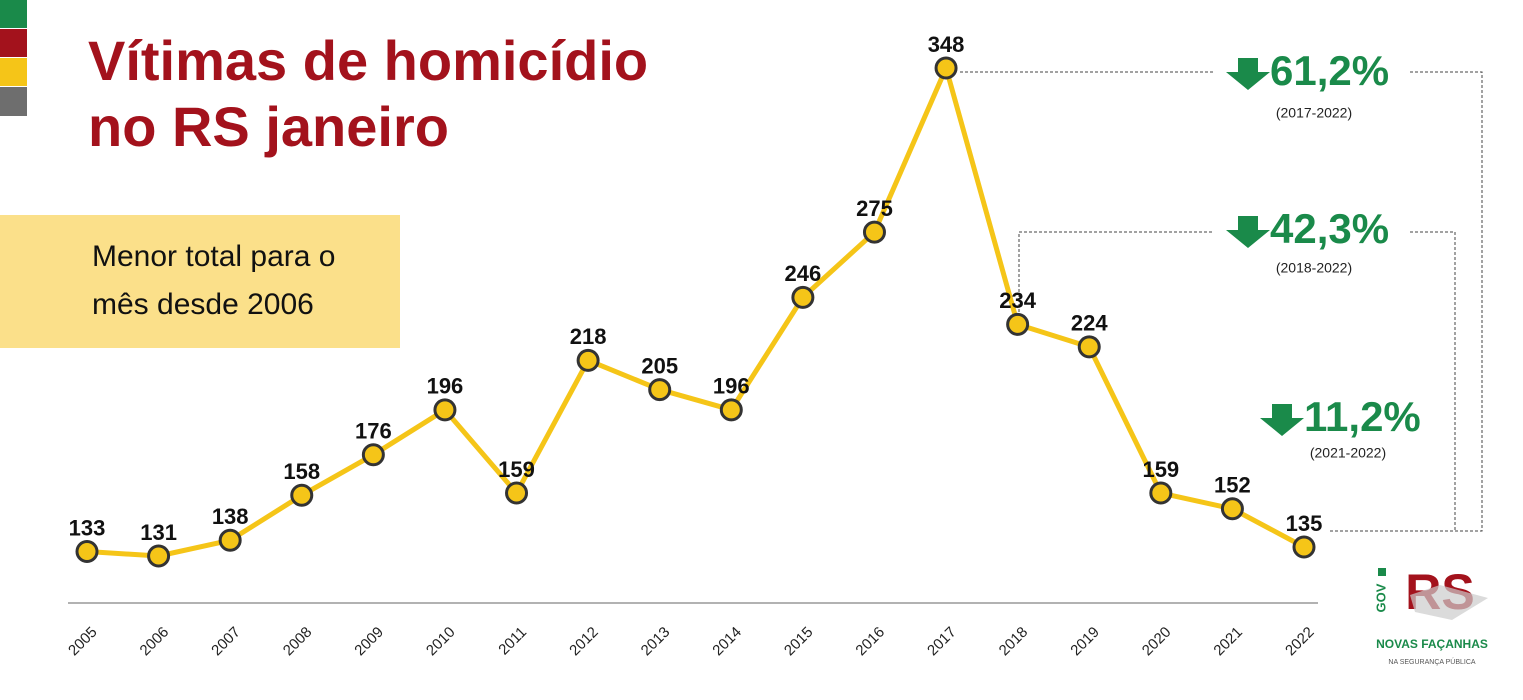 The height and width of the screenshot is (700, 1523). I want to click on data-label: 138, so click(230, 516).